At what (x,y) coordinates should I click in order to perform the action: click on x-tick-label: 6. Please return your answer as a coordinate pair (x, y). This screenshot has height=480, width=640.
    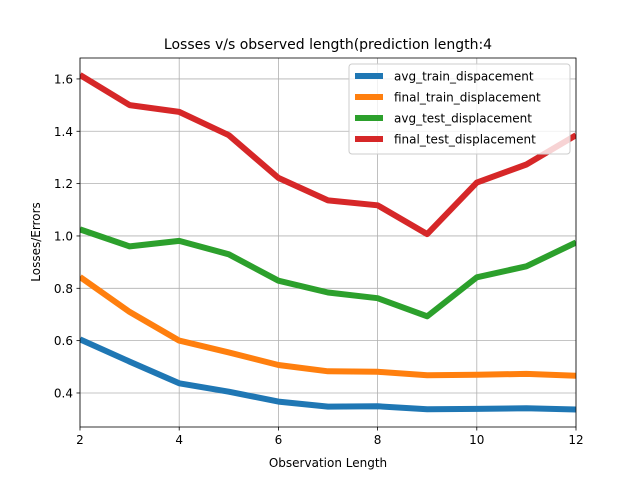
    Looking at the image, I should click on (279, 440).